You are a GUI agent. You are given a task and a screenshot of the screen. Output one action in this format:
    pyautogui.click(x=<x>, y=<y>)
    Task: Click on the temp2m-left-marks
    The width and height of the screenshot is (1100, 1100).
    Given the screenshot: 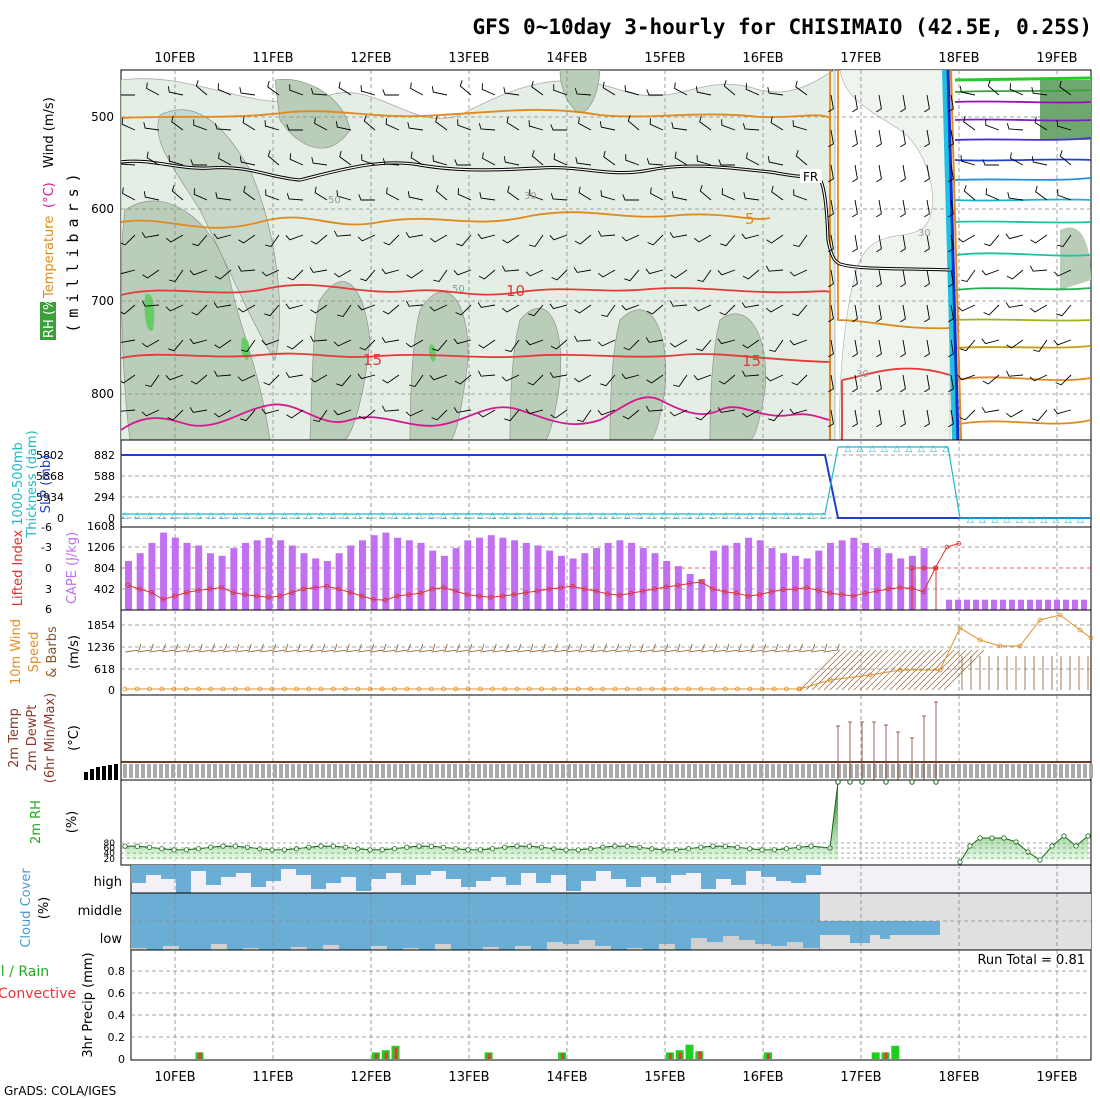 What is the action you would take?
    pyautogui.click(x=101, y=772)
    